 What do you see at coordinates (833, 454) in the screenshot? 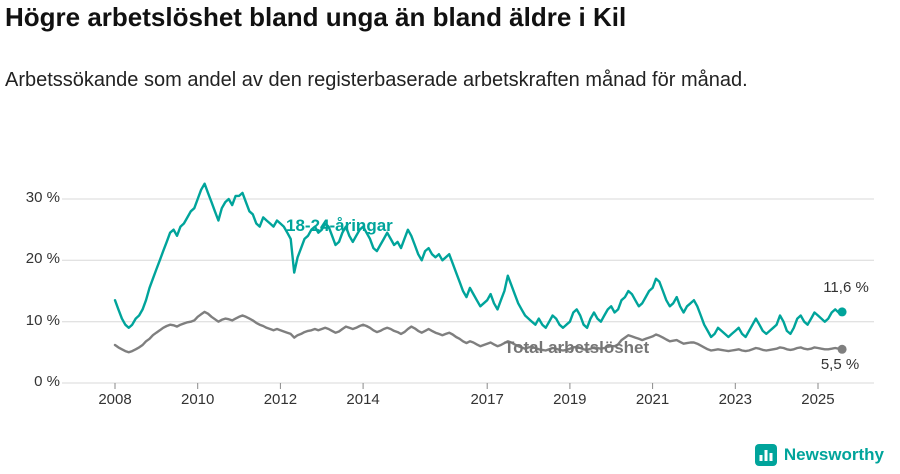
I see `newsworthy-wordmark: Newsworthy` at bounding box center [833, 454].